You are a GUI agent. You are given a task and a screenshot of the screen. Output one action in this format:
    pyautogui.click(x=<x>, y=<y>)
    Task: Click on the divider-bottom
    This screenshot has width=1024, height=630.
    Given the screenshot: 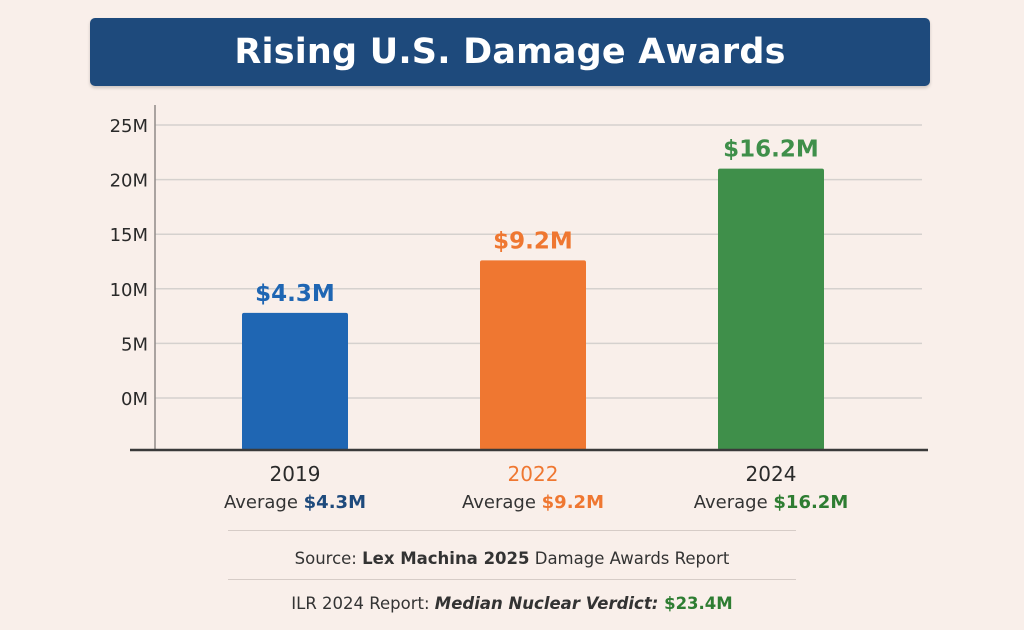 What is the action you would take?
    pyautogui.click(x=512, y=579)
    